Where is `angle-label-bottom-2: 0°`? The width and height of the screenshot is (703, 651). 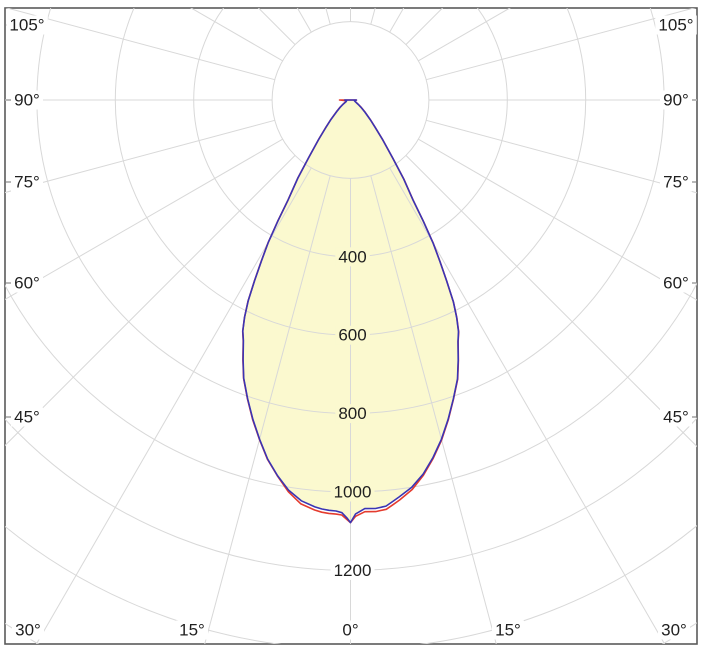
angle-label-bottom-2: 0° is located at coordinates (350, 630).